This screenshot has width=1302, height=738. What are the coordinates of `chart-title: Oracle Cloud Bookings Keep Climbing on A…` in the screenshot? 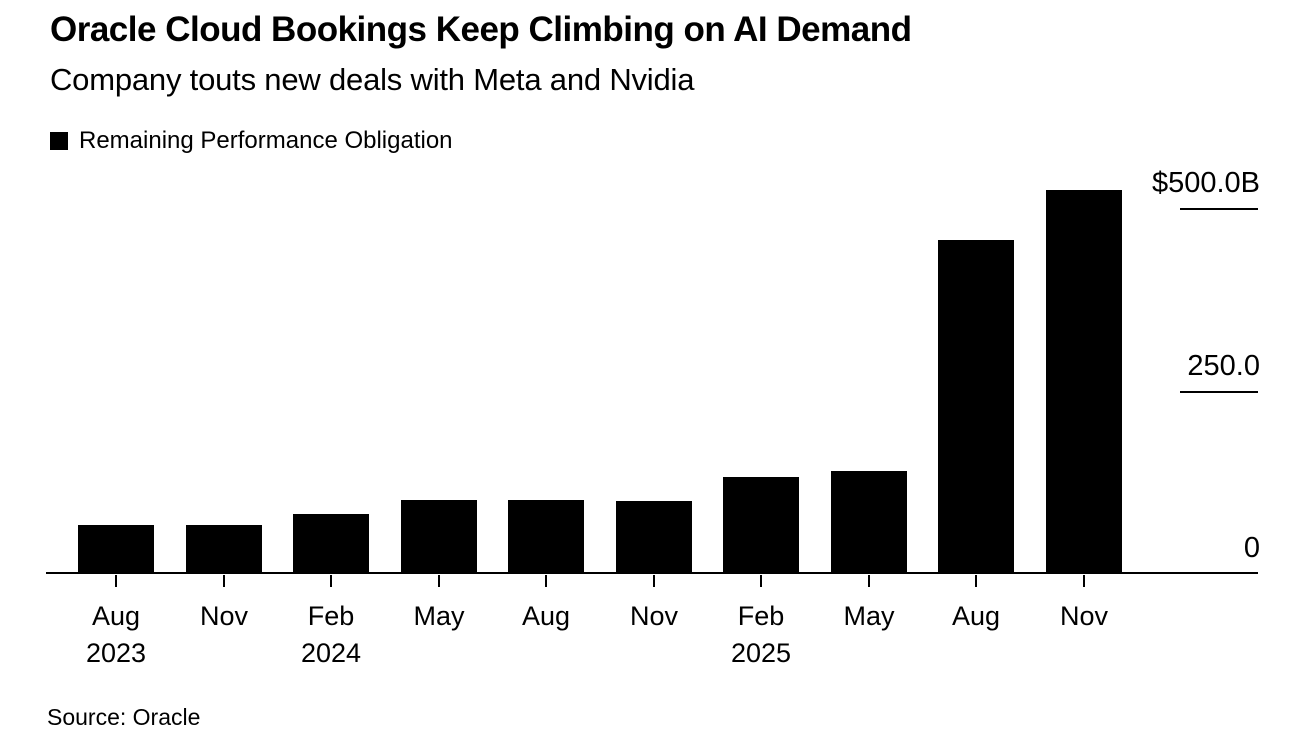 It's located at (481, 29).